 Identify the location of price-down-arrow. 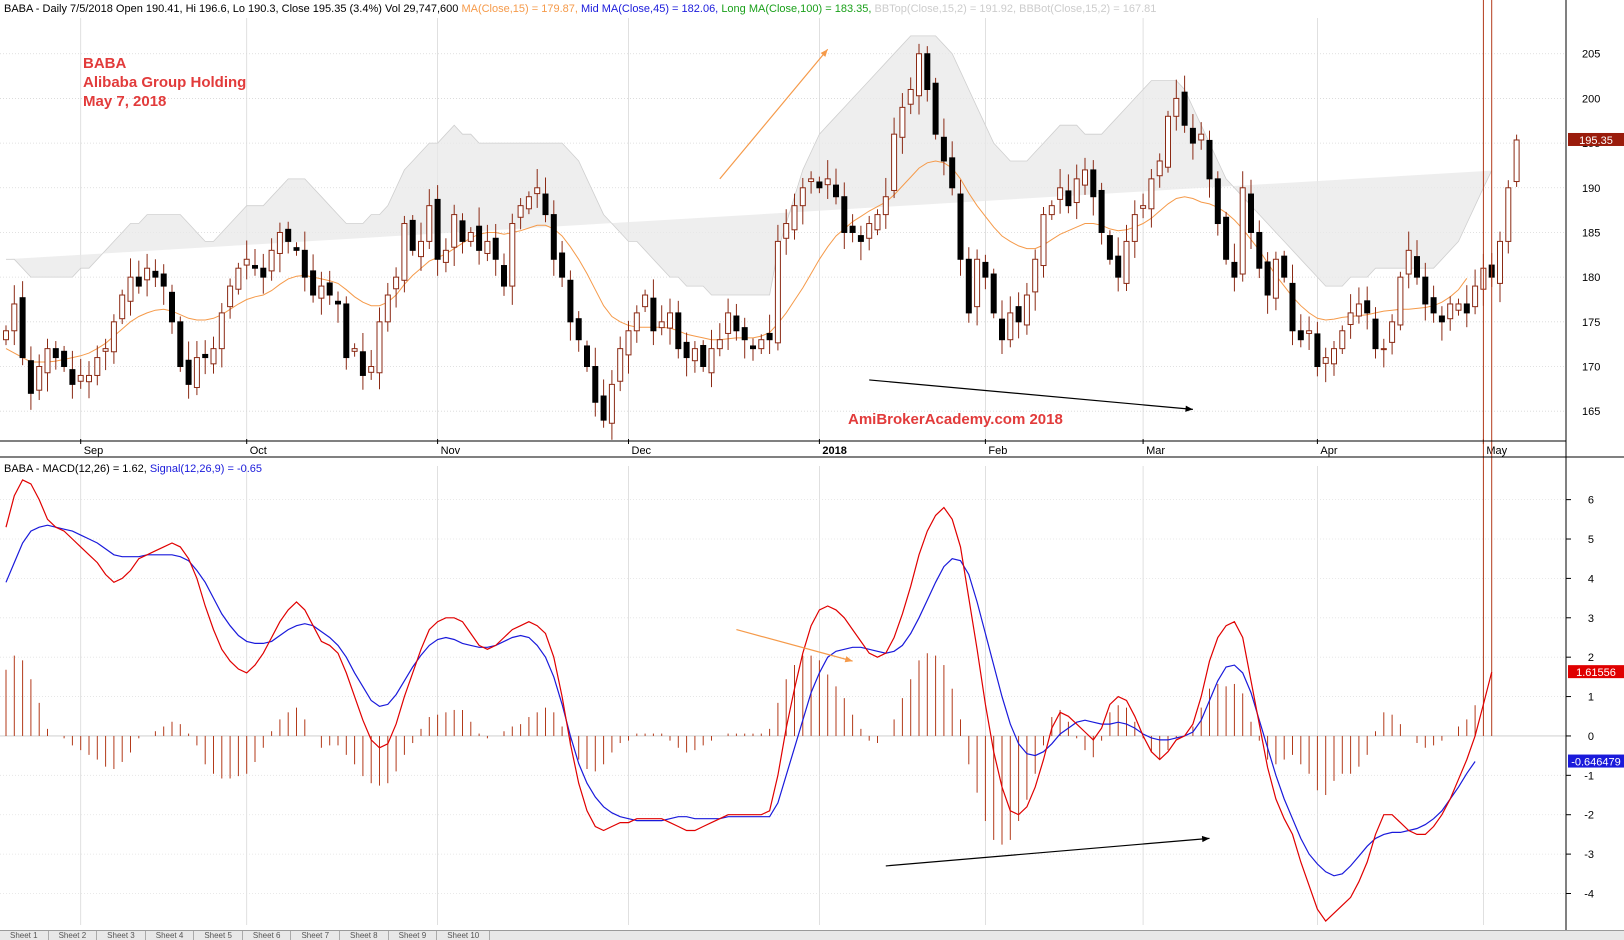
(1031, 395).